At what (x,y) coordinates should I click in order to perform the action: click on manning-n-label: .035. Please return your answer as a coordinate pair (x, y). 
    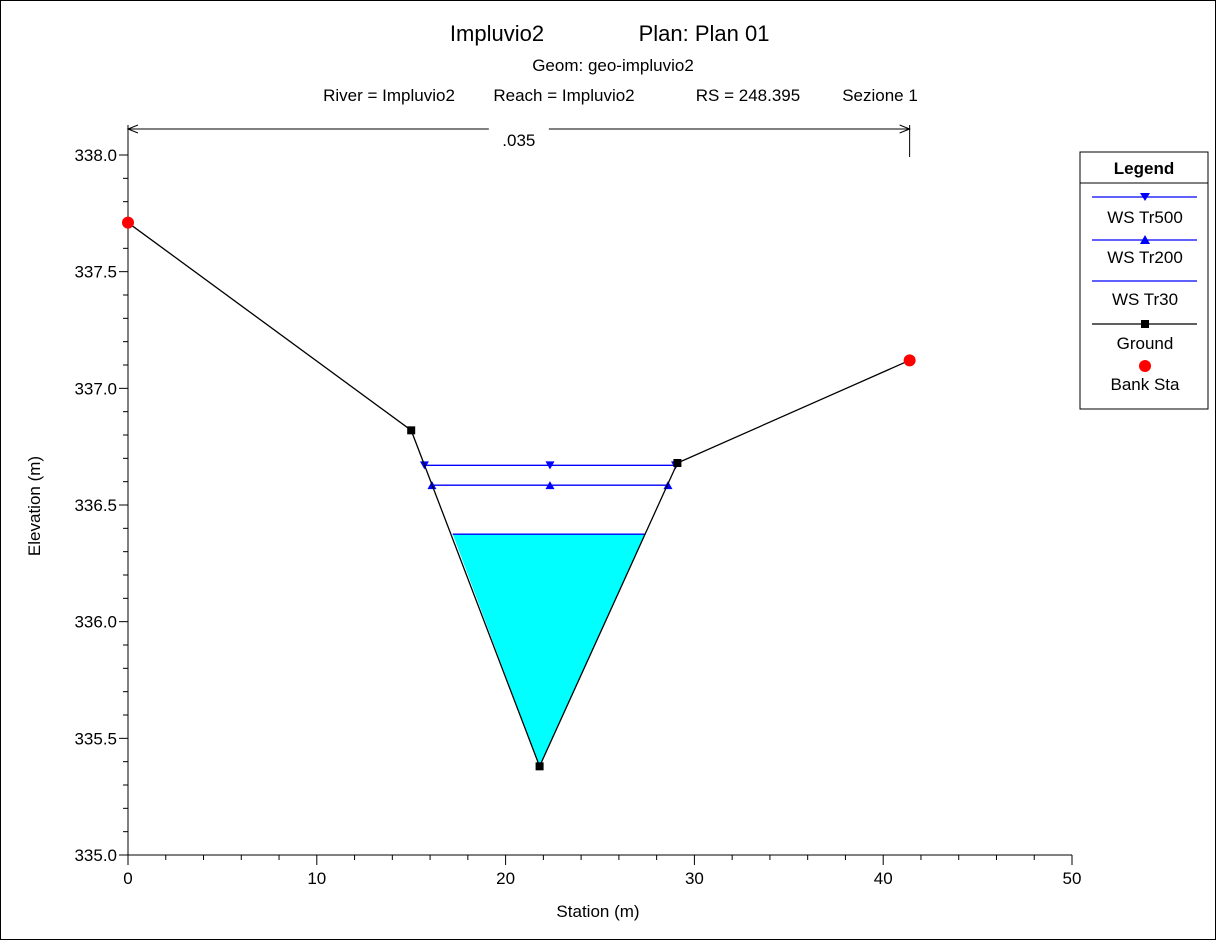
    Looking at the image, I should click on (518, 140).